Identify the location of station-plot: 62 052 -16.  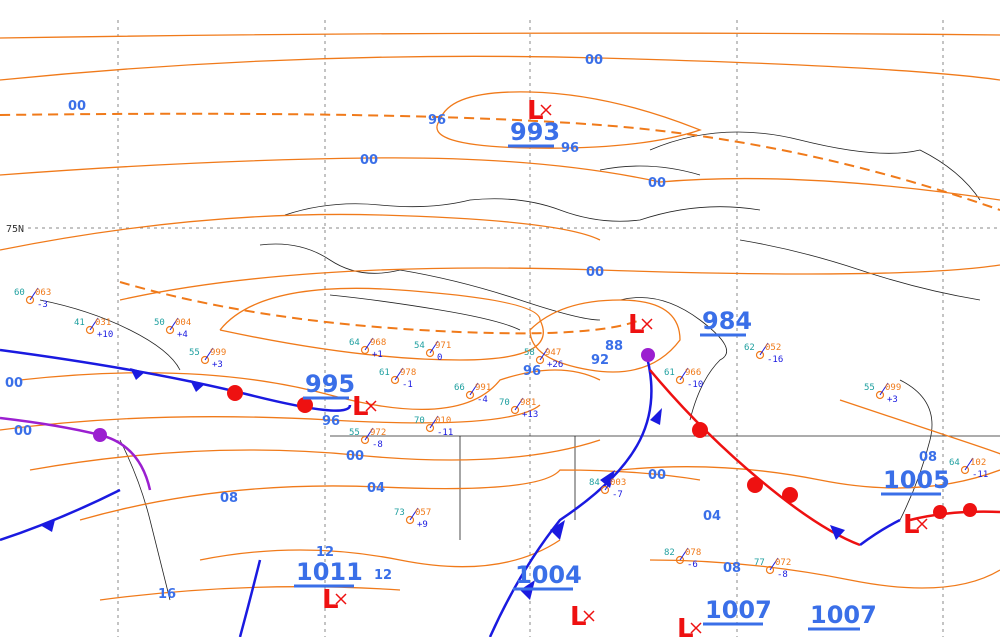
(763, 353).